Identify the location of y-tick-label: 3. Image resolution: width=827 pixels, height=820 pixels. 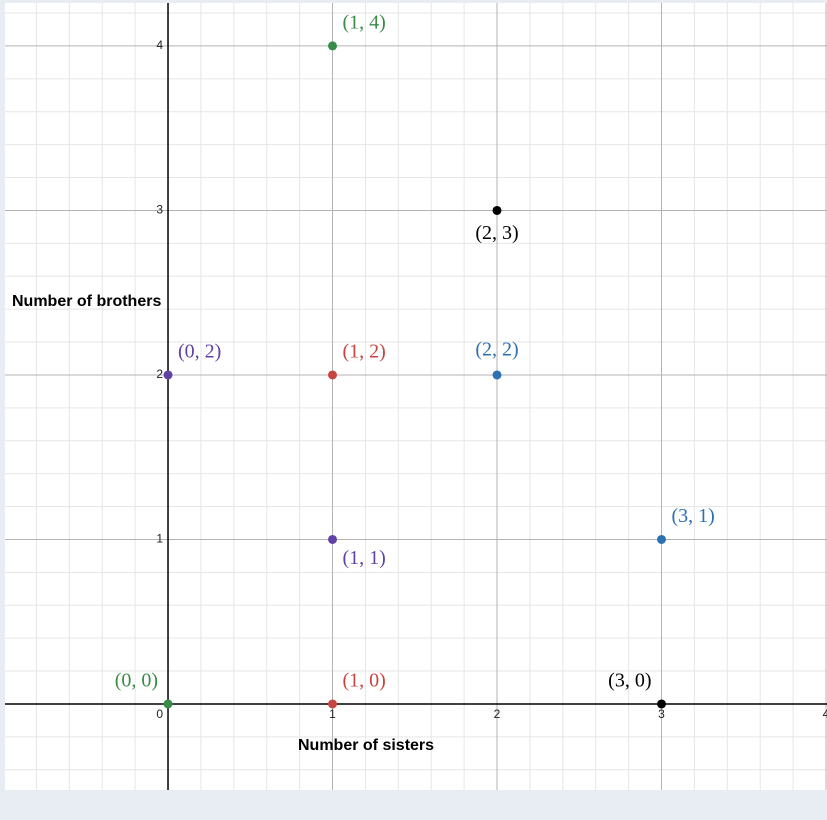
(159, 210).